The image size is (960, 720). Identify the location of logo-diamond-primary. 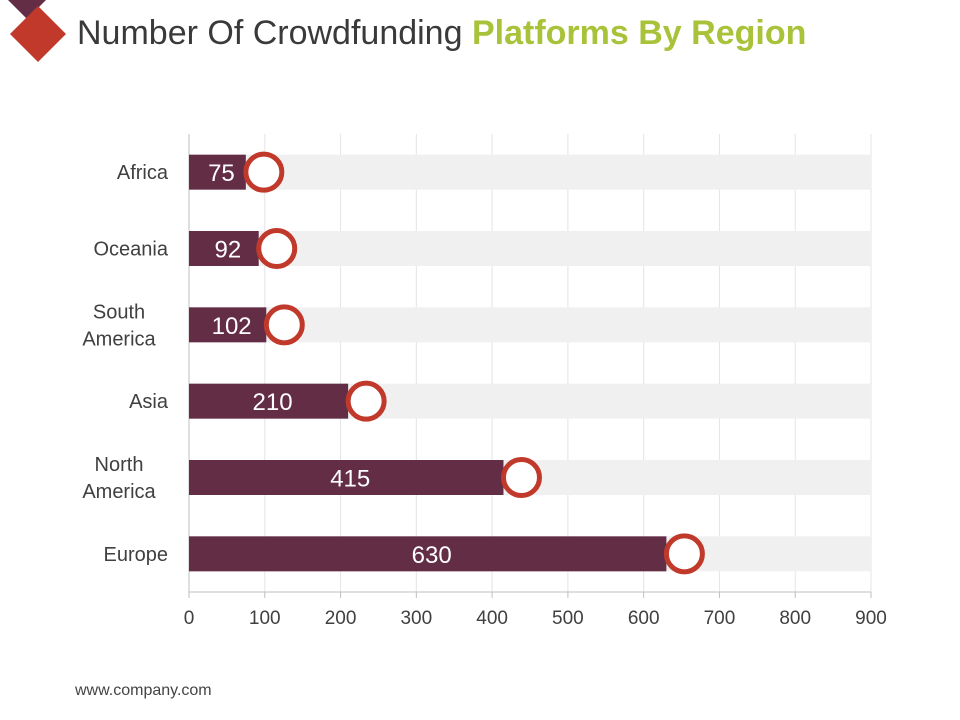
(38, 34).